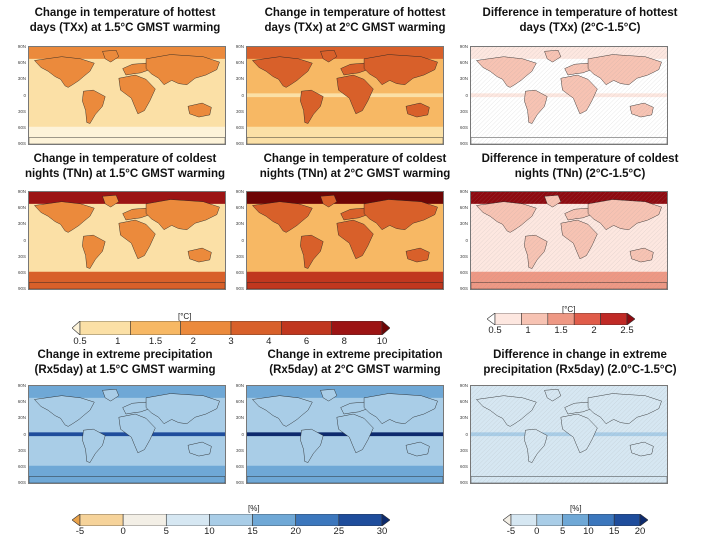 The width and height of the screenshot is (720, 540). Describe the element at coordinates (463, 385) in the screenshot. I see `lat-tick-label: 90N` at that location.